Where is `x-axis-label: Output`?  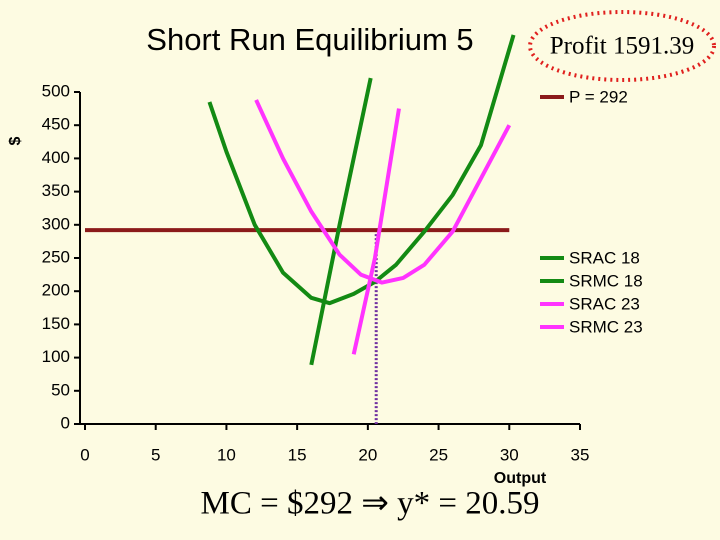
x-axis-label: Output is located at coordinates (520, 478).